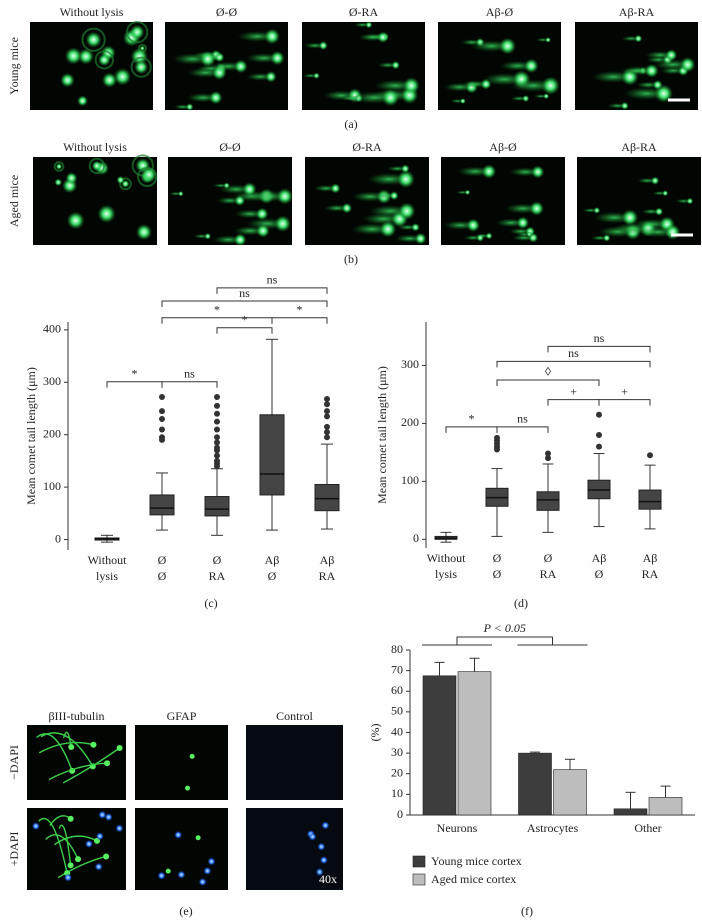  I want to click on significance-label: +, so click(573, 391).